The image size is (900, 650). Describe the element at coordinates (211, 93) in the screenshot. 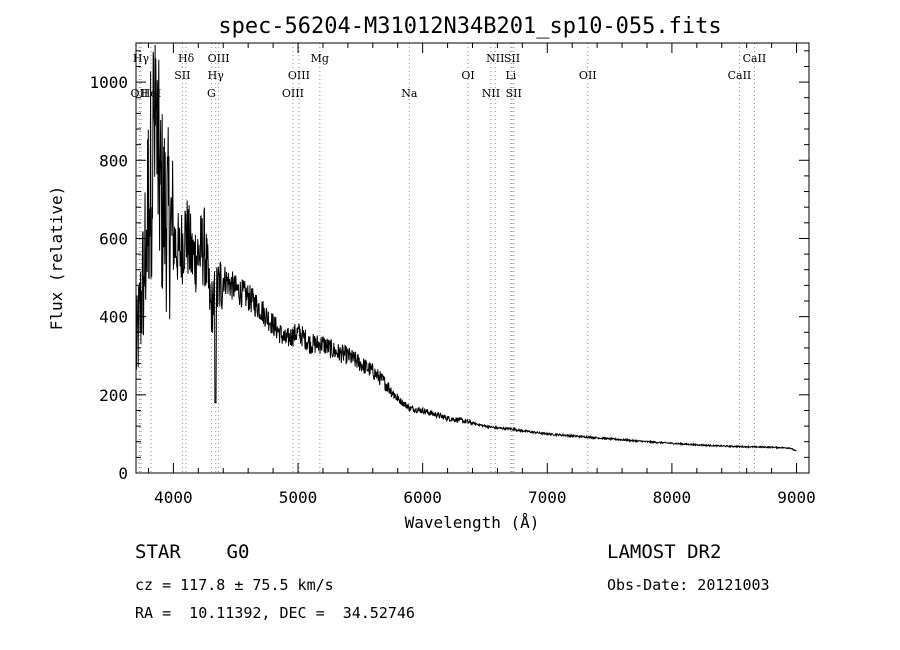

I see `line-label: G` at that location.